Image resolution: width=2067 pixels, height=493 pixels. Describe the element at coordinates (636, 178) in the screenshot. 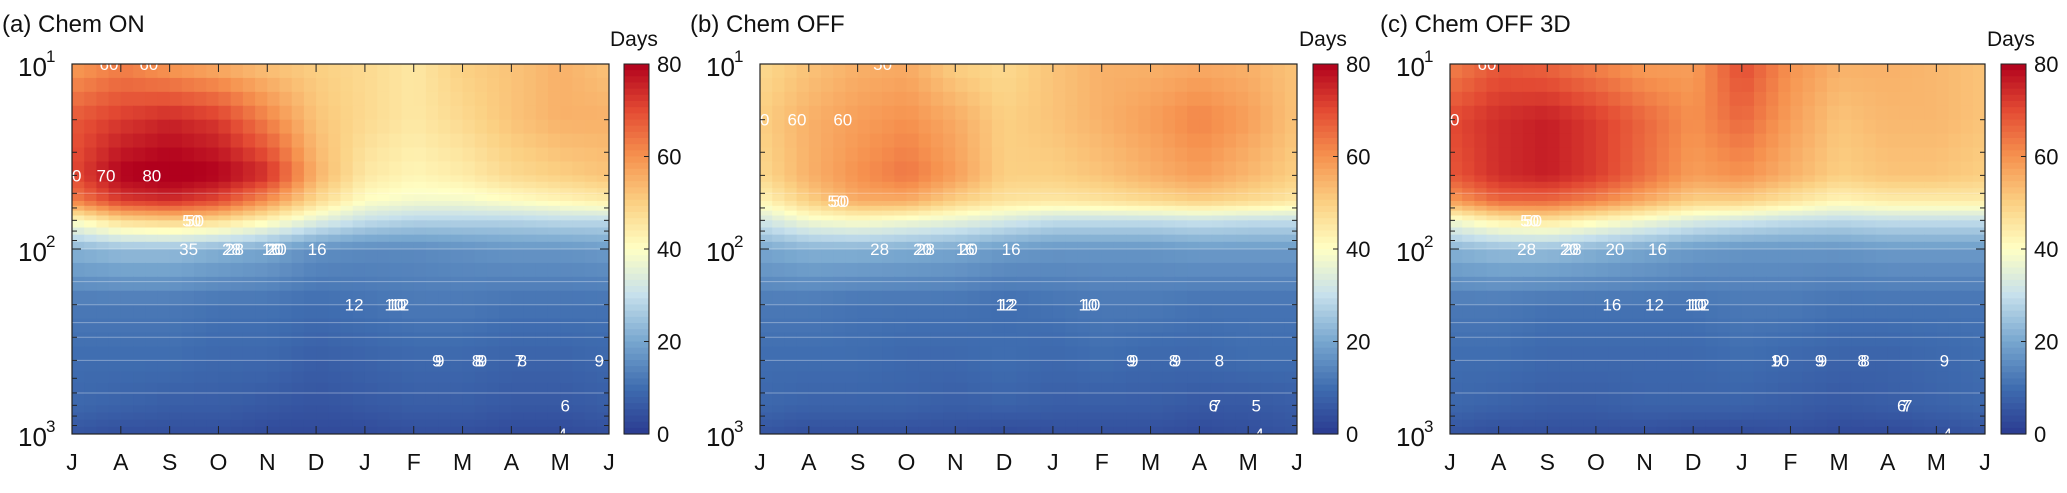

I see `colorbar-segment` at that location.